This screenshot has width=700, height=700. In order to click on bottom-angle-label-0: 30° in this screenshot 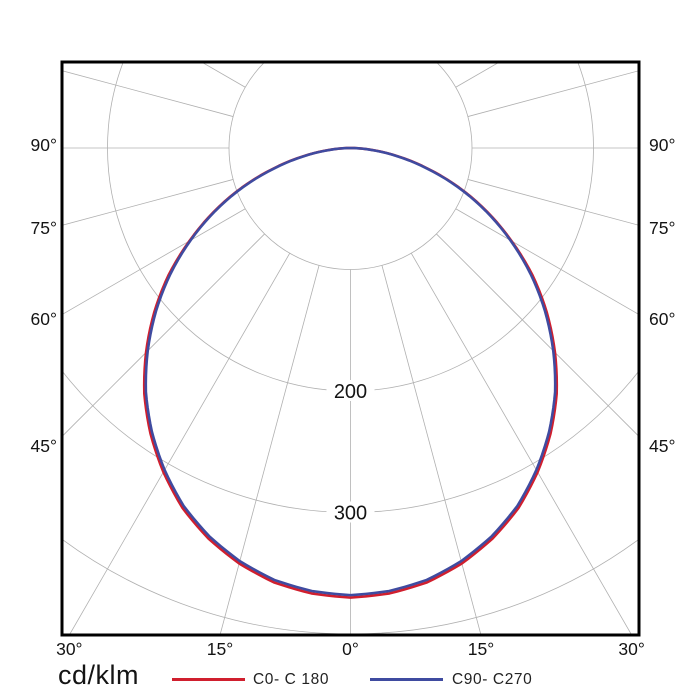, I will do `click(69, 649)`.